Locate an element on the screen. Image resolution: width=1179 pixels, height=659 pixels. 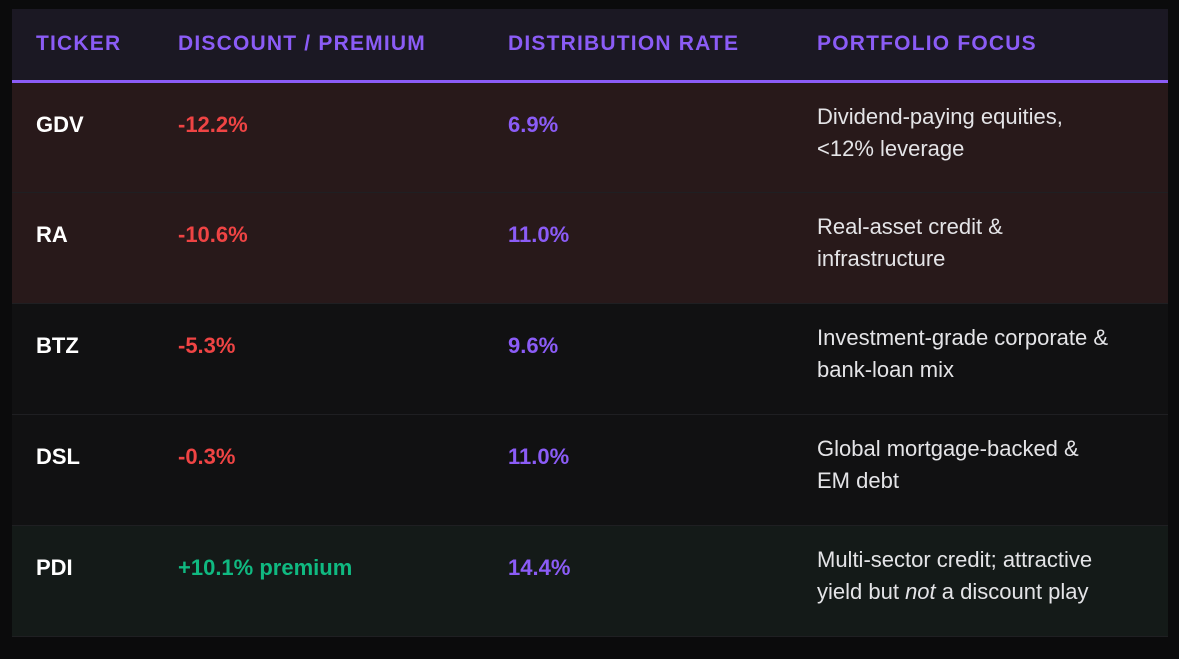
ticker-cell: GDV is located at coordinates (83, 137).